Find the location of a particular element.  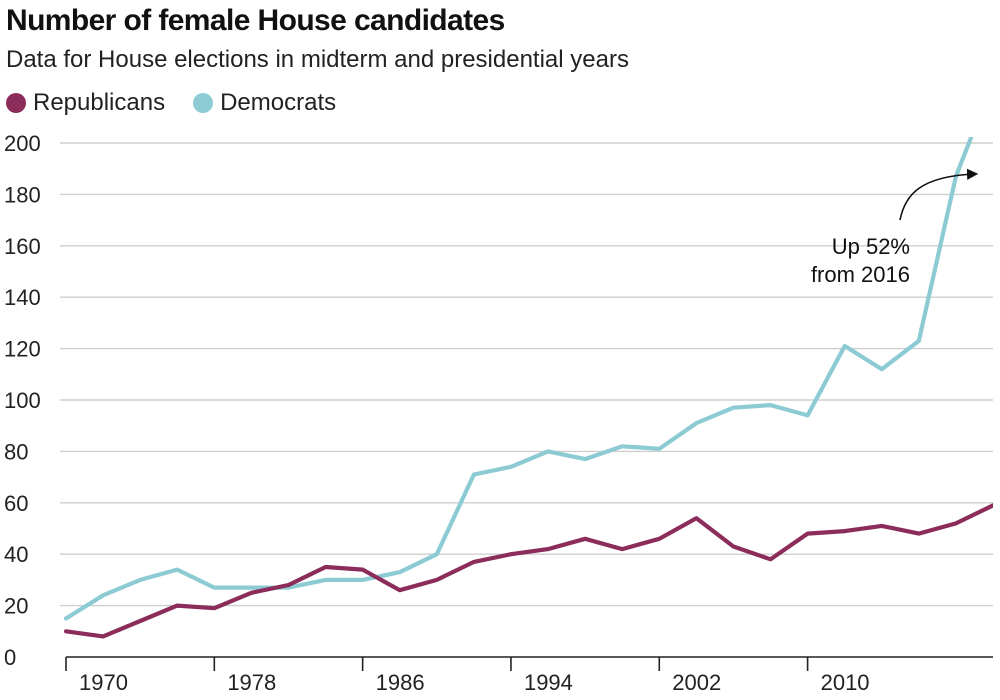

y-tick-label: 160 is located at coordinates (22, 246).